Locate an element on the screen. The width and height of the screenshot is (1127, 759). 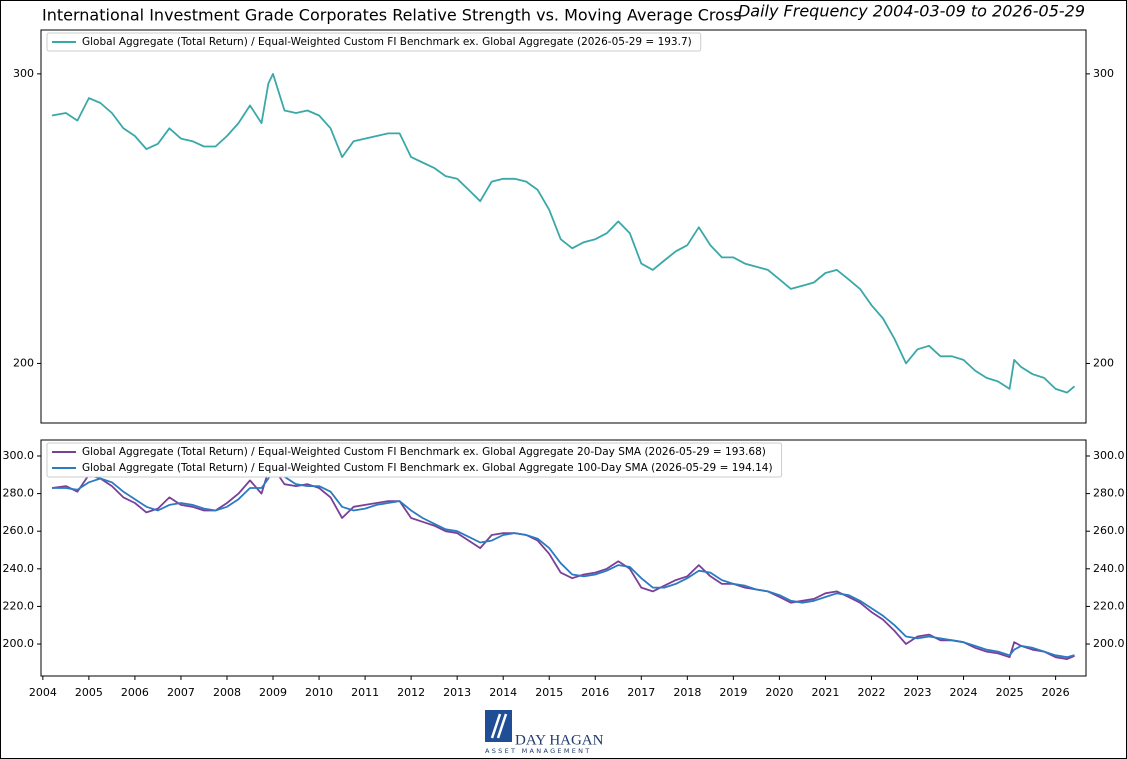
y-tick-label: 280.0 is located at coordinates (19, 493).